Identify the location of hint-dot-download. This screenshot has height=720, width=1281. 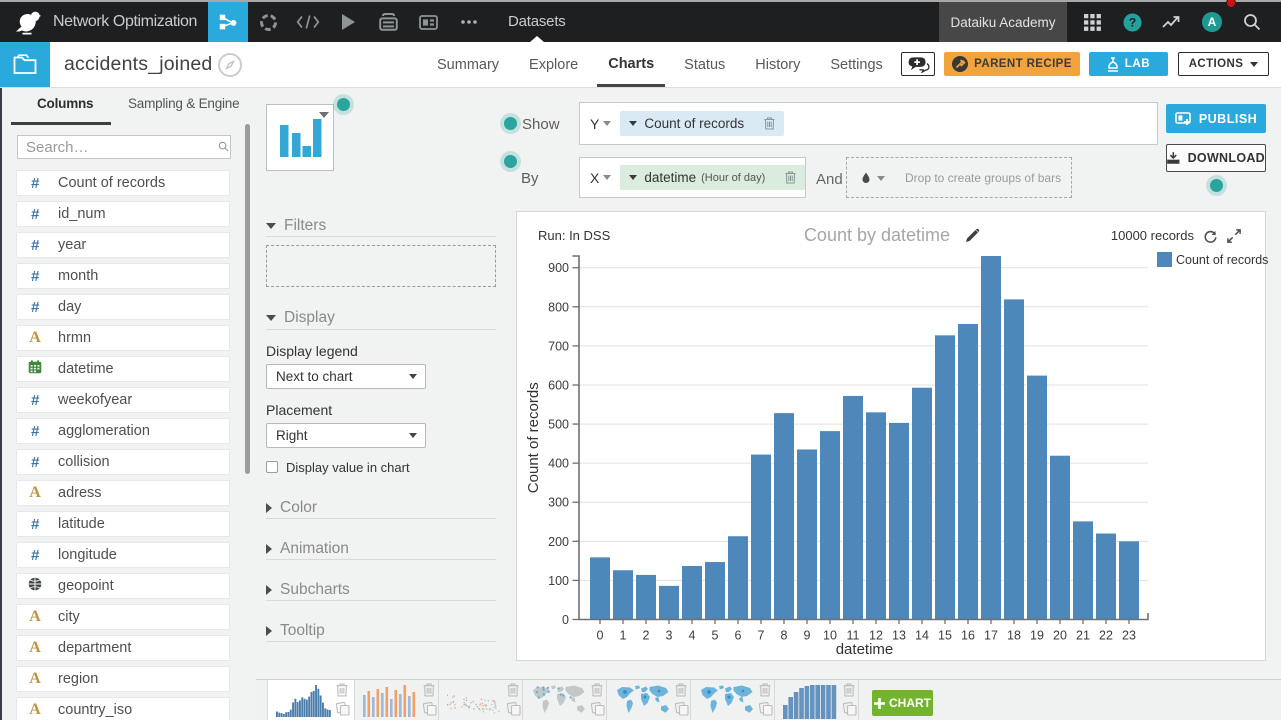
(1216, 185).